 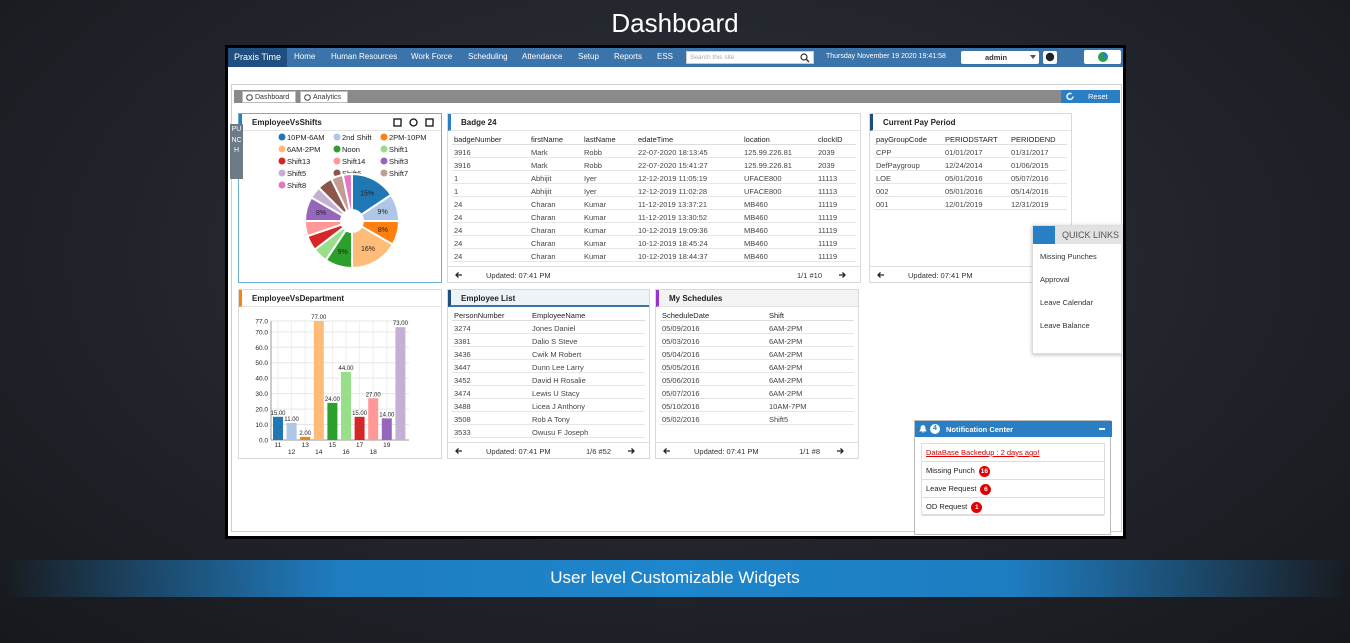 I want to click on table-row: 05/04/2016 6AM-2PM, so click(x=757, y=353).